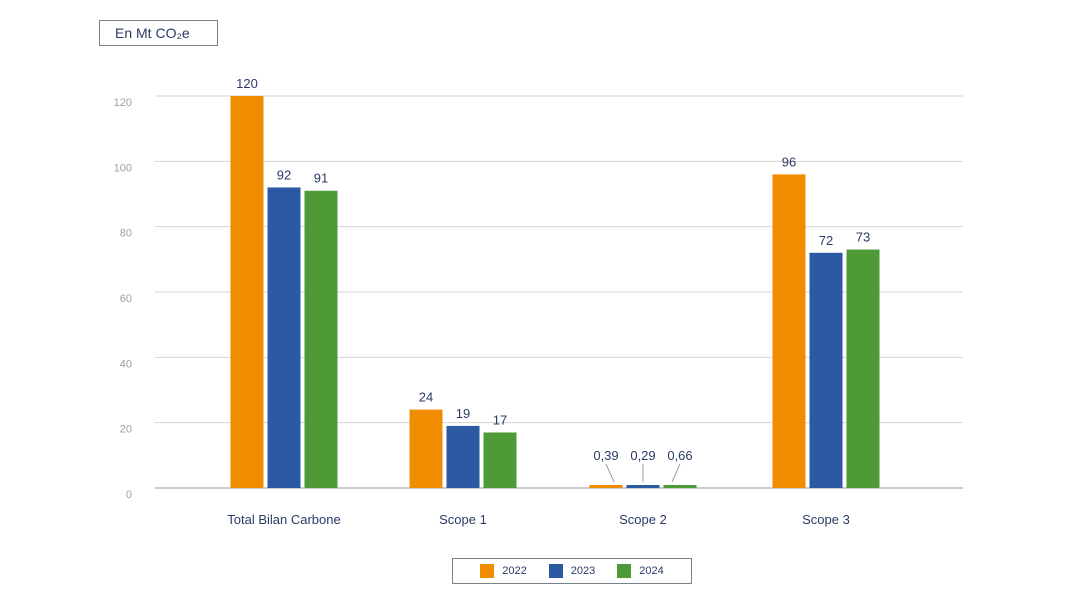 This screenshot has width=1066, height=595. What do you see at coordinates (126, 234) in the screenshot?
I see `y-tick-label: 80` at bounding box center [126, 234].